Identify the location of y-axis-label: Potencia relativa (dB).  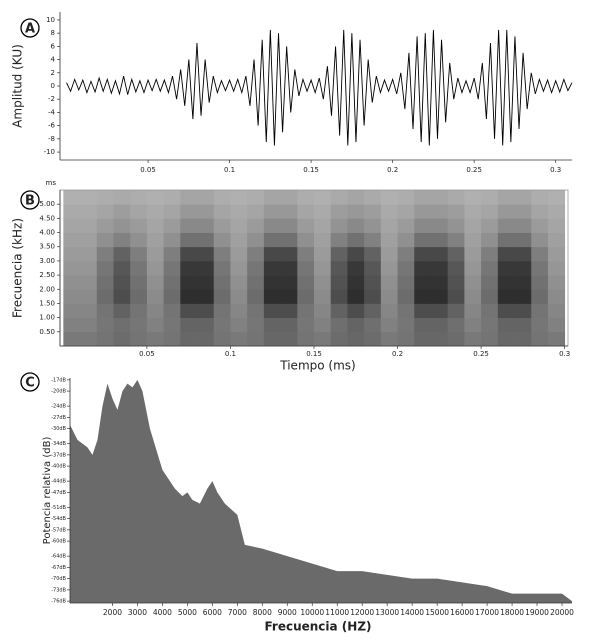
(47, 491).